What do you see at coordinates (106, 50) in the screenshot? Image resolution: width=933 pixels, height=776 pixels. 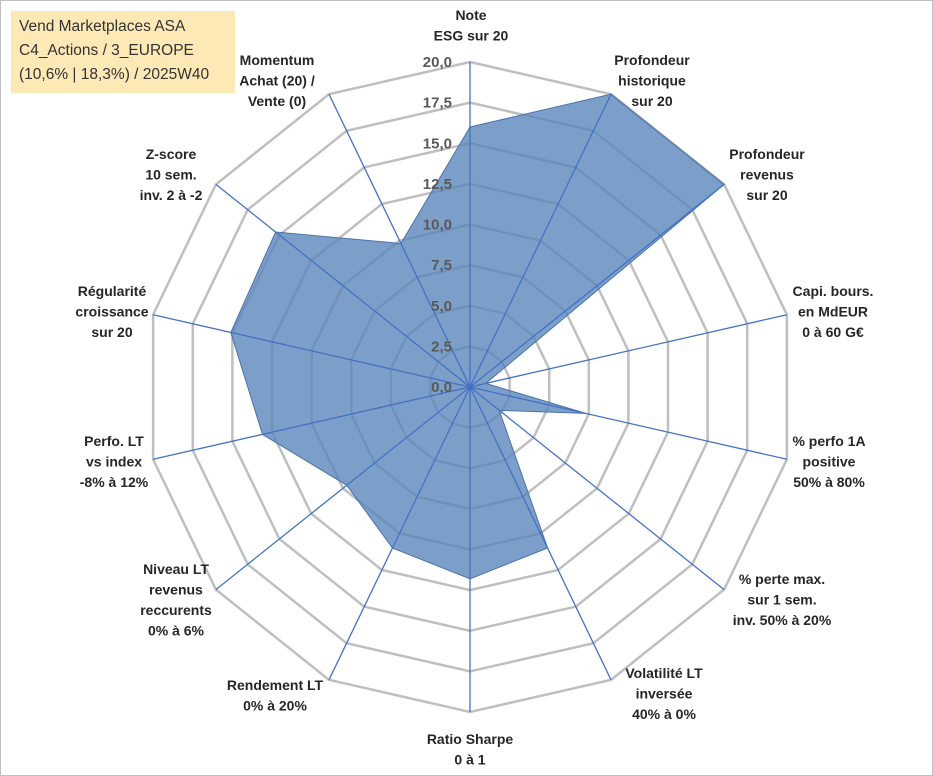 I see `title-category: C4_Actions / 3_EUROPE` at bounding box center [106, 50].